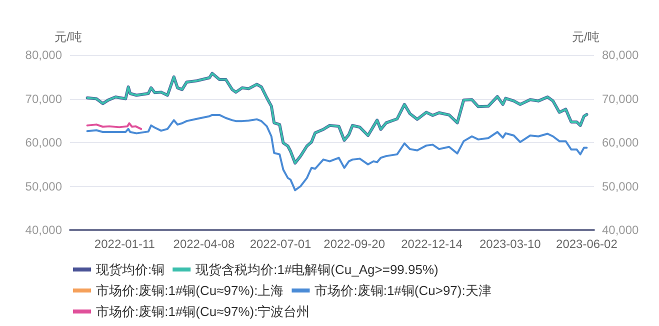 The image size is (659, 326). What do you see at coordinates (621, 55) in the screenshot?
I see `y2-tick-label: 80,000` at bounding box center [621, 55].